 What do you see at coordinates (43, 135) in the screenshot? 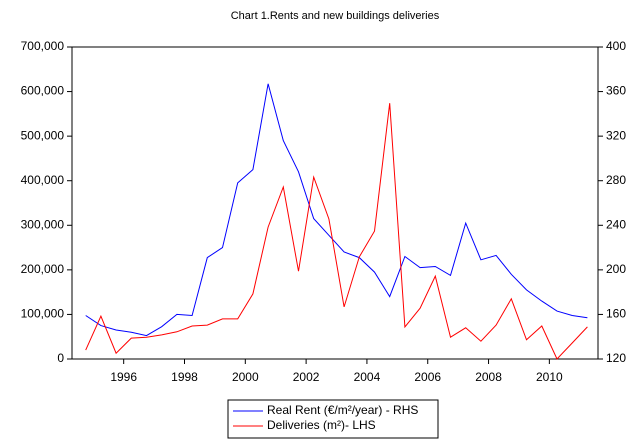
I see `y-tick-label: 500,000` at bounding box center [43, 135].